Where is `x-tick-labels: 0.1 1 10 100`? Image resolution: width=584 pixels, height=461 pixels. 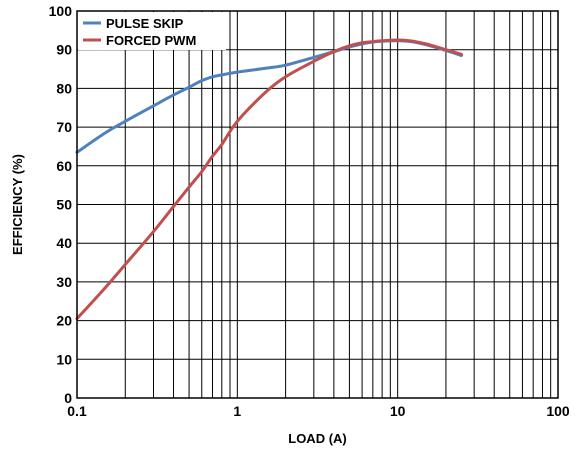 x-tick-labels: 0.1 1 10 100 is located at coordinates (318, 411).